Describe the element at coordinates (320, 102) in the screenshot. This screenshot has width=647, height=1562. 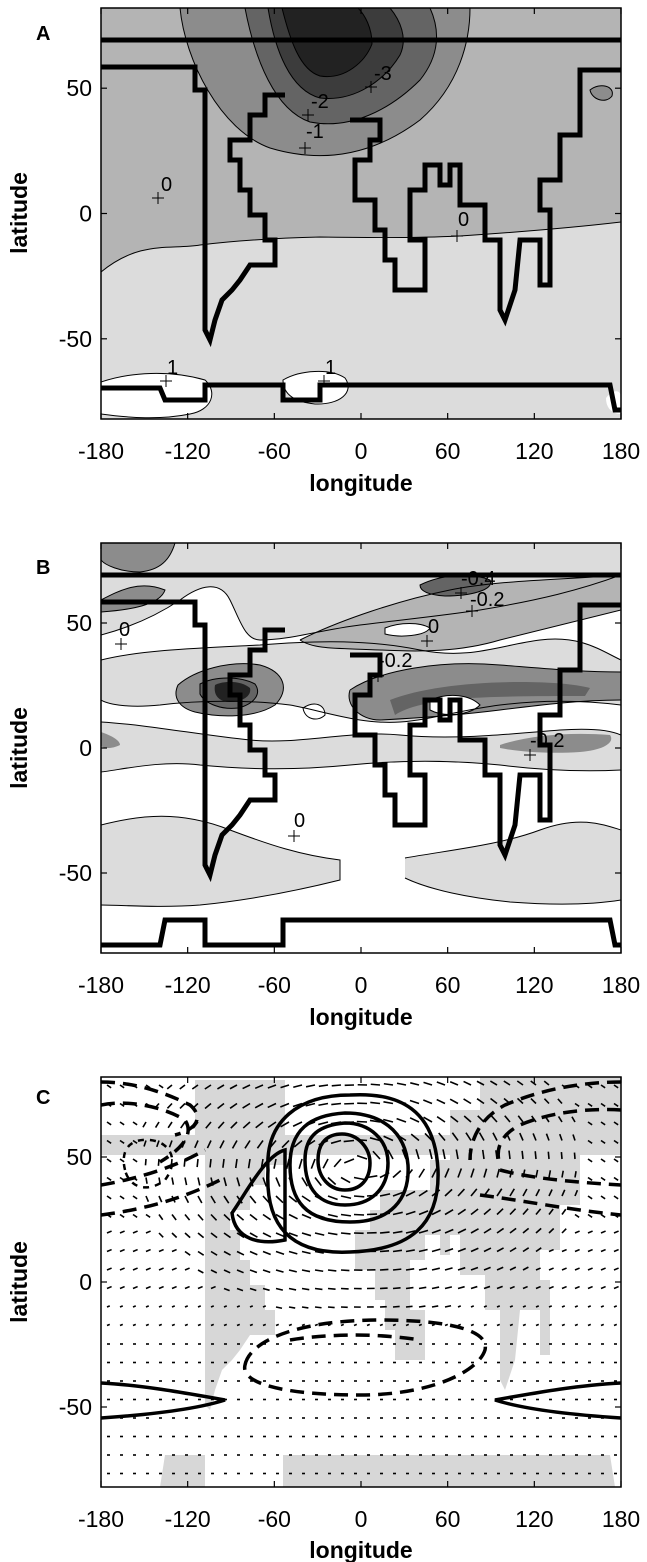
I see `svg-text: -2` at that location.